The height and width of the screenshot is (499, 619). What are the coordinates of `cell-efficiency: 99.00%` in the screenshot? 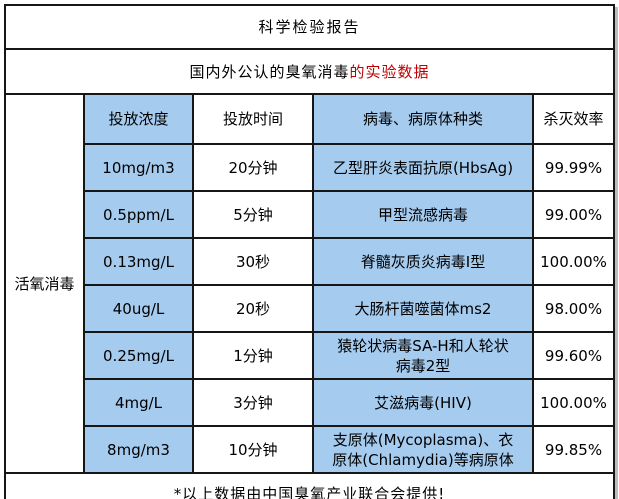 It's located at (573, 214).